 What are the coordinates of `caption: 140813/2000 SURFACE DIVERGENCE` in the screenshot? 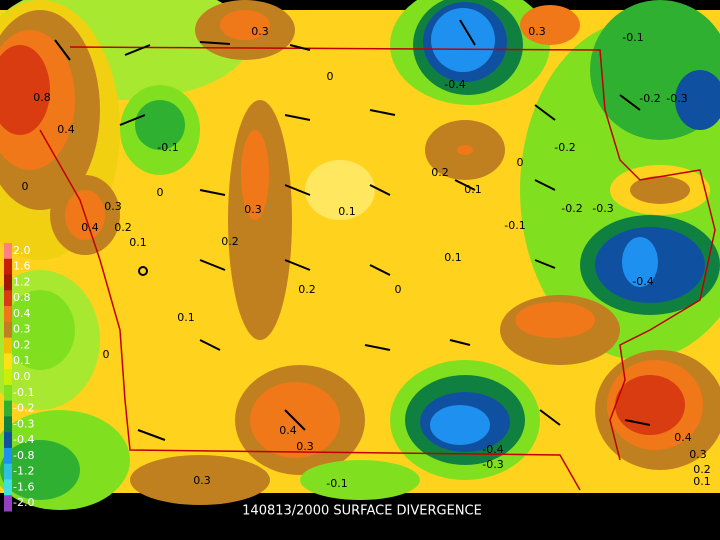 It's located at (362, 511).